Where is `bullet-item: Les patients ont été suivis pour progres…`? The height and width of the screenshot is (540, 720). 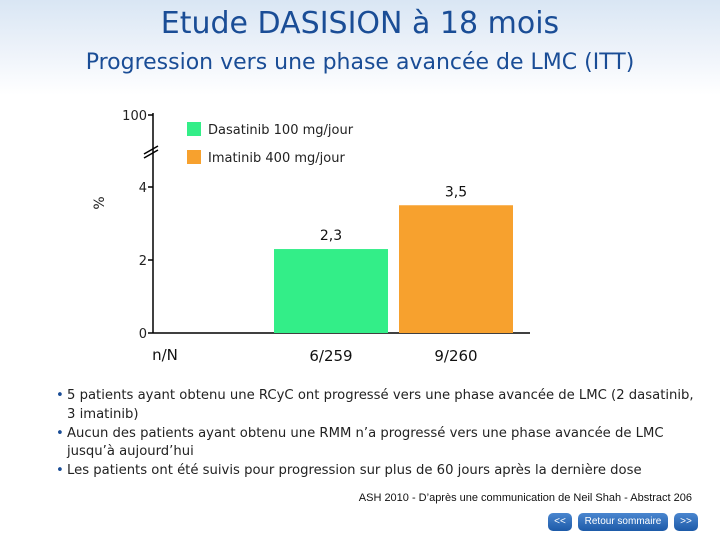 bullet-item: Les patients ont été suivis pour progres… is located at coordinates (376, 471).